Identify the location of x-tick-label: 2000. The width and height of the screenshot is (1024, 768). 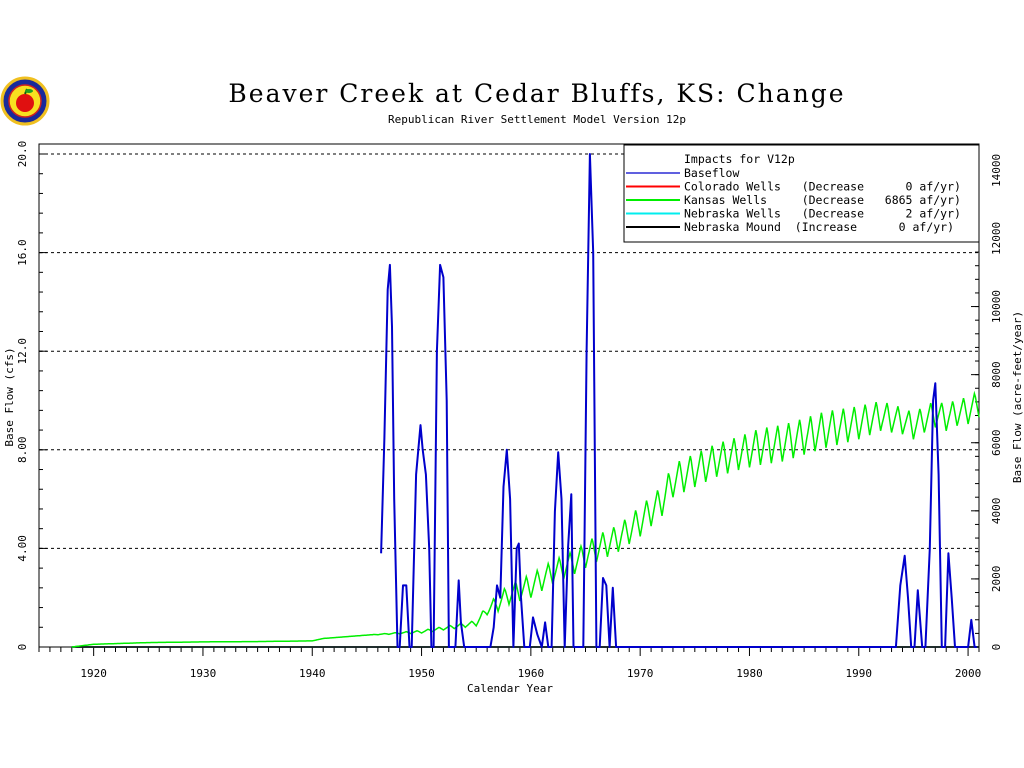
(968, 673).